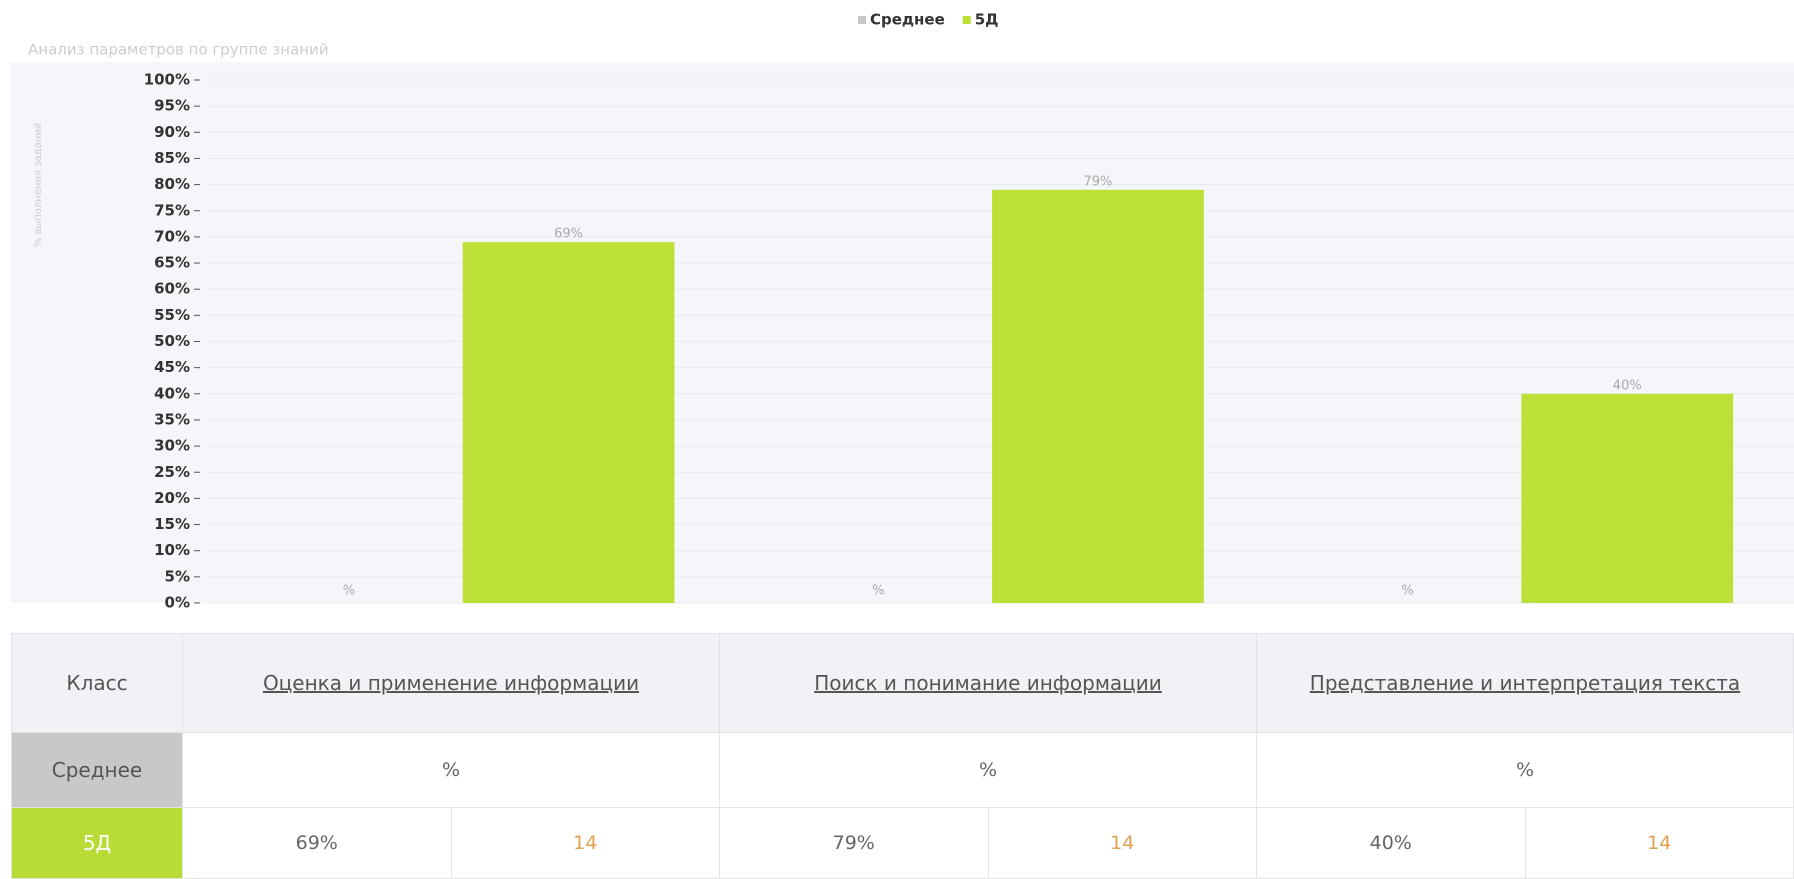  What do you see at coordinates (97, 770) in the screenshot?
I see `row-label: Среднее` at bounding box center [97, 770].